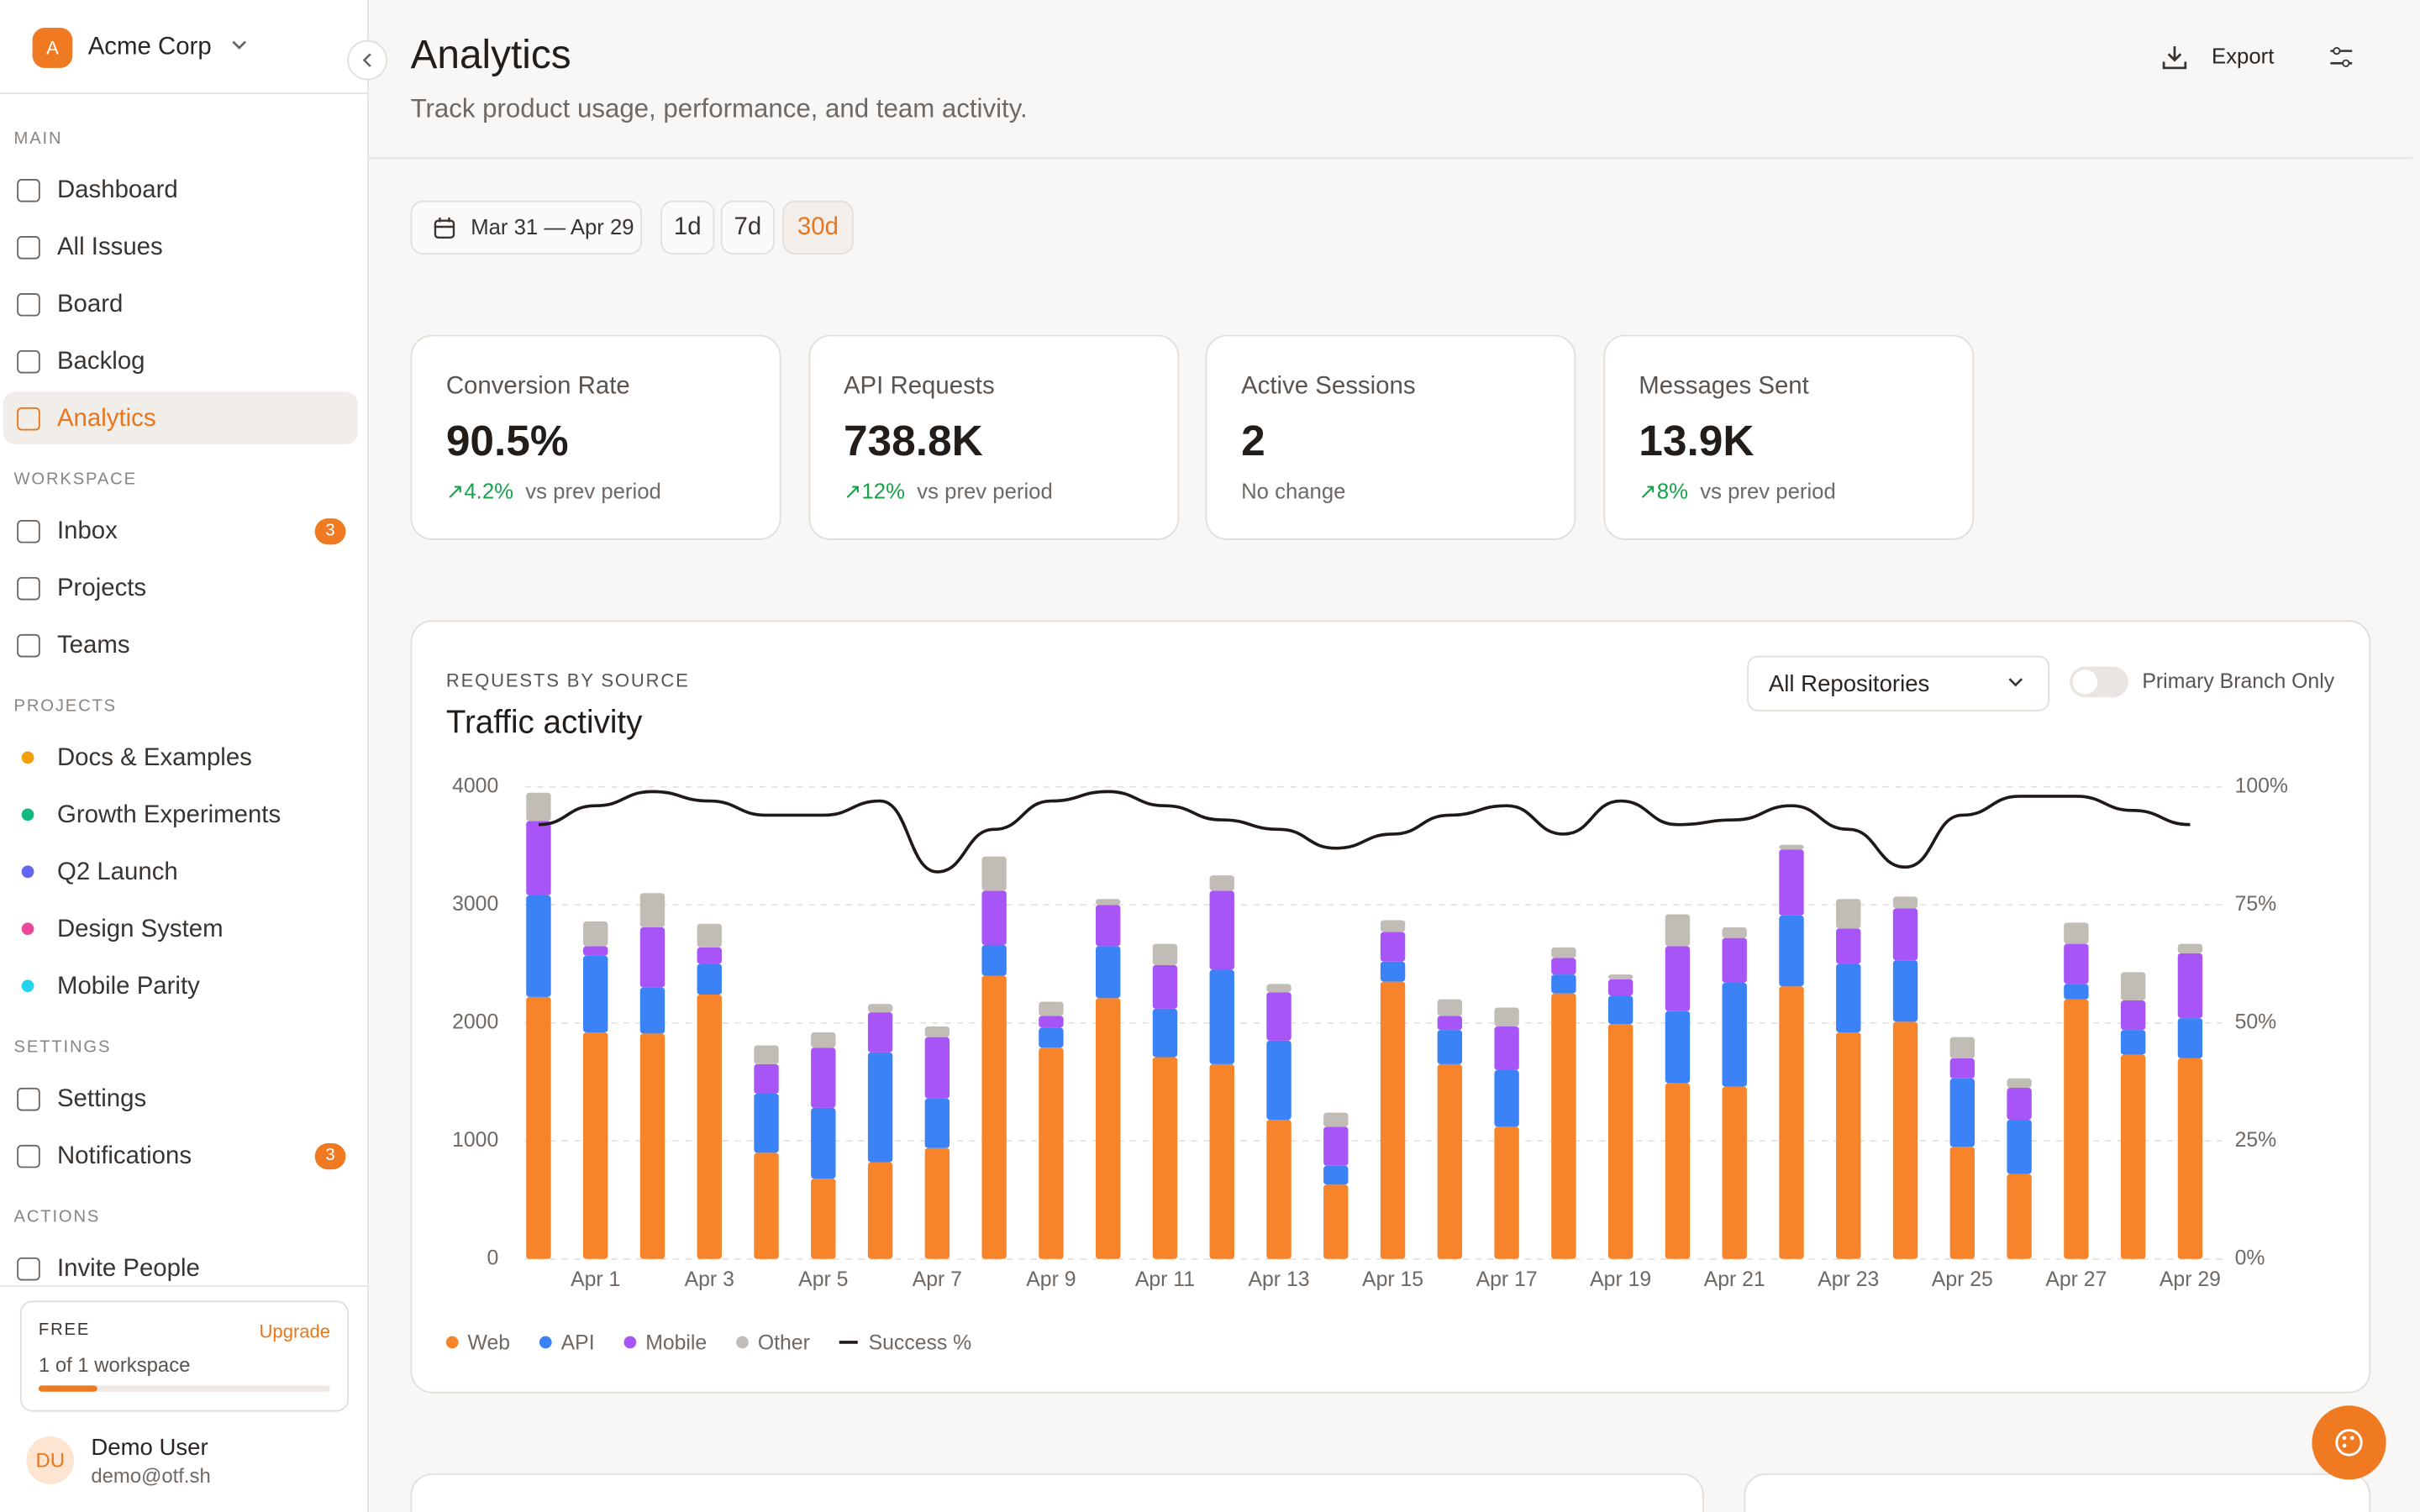 Image resolution: width=2420 pixels, height=1512 pixels. What do you see at coordinates (184, 1356) in the screenshot?
I see `plan-card: FREE Upgrade 1 of 1 workspace` at bounding box center [184, 1356].